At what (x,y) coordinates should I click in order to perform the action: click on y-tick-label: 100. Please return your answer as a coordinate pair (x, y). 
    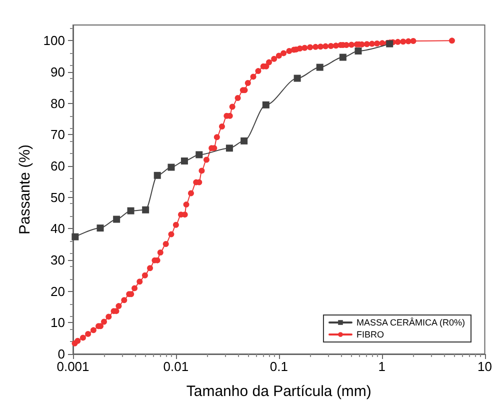
    Looking at the image, I should click on (54, 40).